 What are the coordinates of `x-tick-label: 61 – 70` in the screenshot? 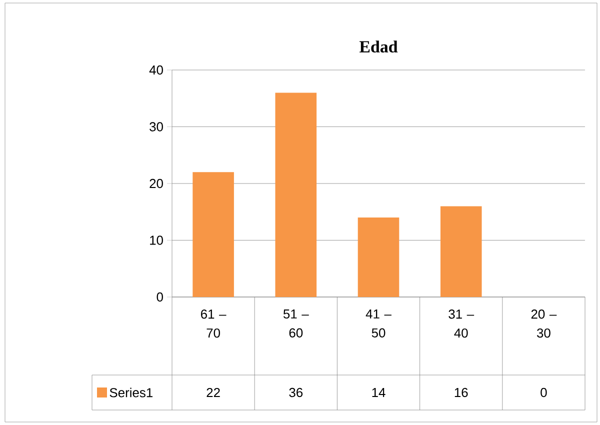 It's located at (213, 324).